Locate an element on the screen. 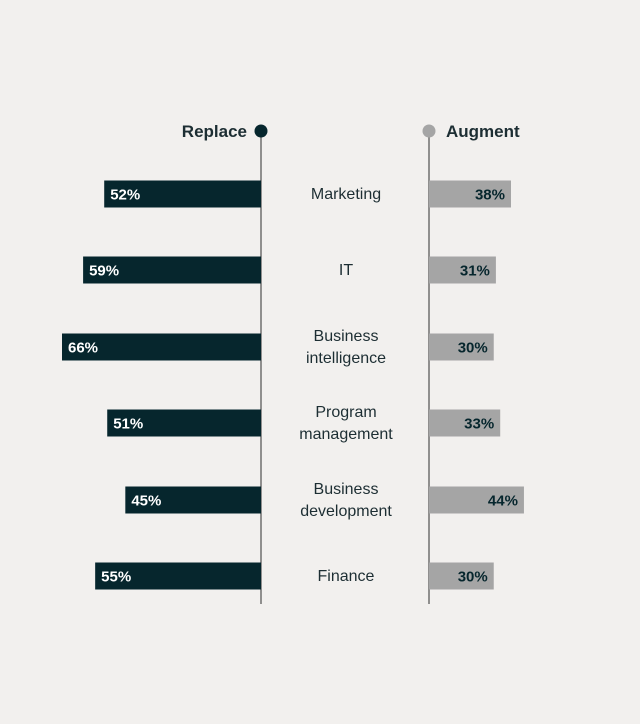  replace-value-label: 51% is located at coordinates (128, 424).